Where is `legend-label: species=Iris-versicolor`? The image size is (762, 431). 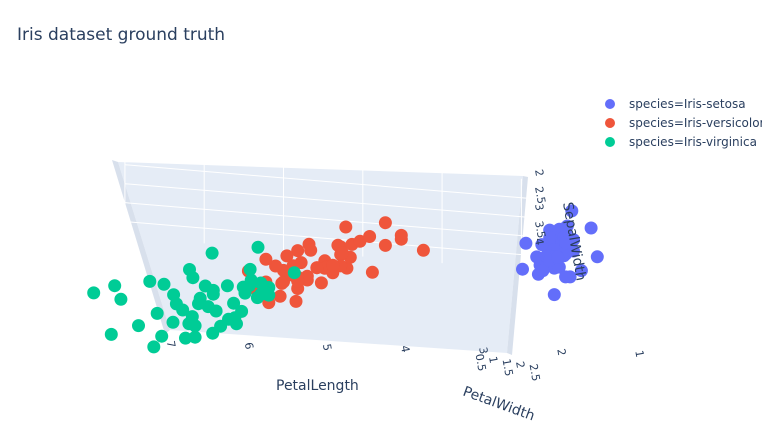 legend-label: species=Iris-versicolor is located at coordinates (695, 123).